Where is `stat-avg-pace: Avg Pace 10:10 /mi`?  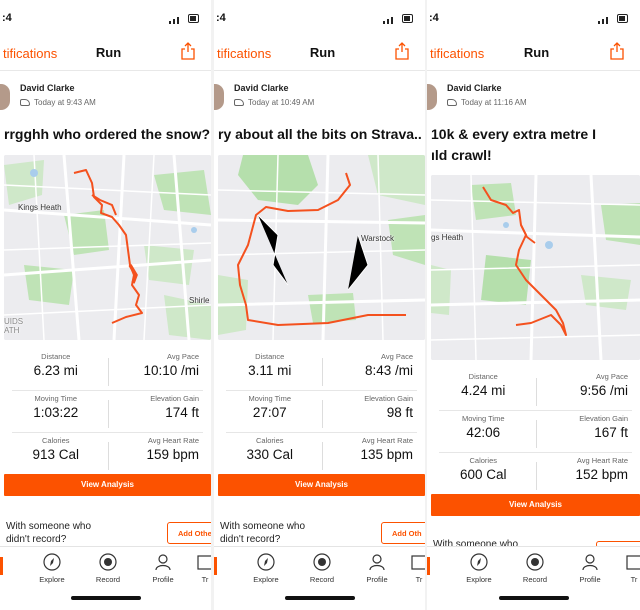 stat-avg-pace: Avg Pace 10:10 /mi is located at coordinates (171, 365).